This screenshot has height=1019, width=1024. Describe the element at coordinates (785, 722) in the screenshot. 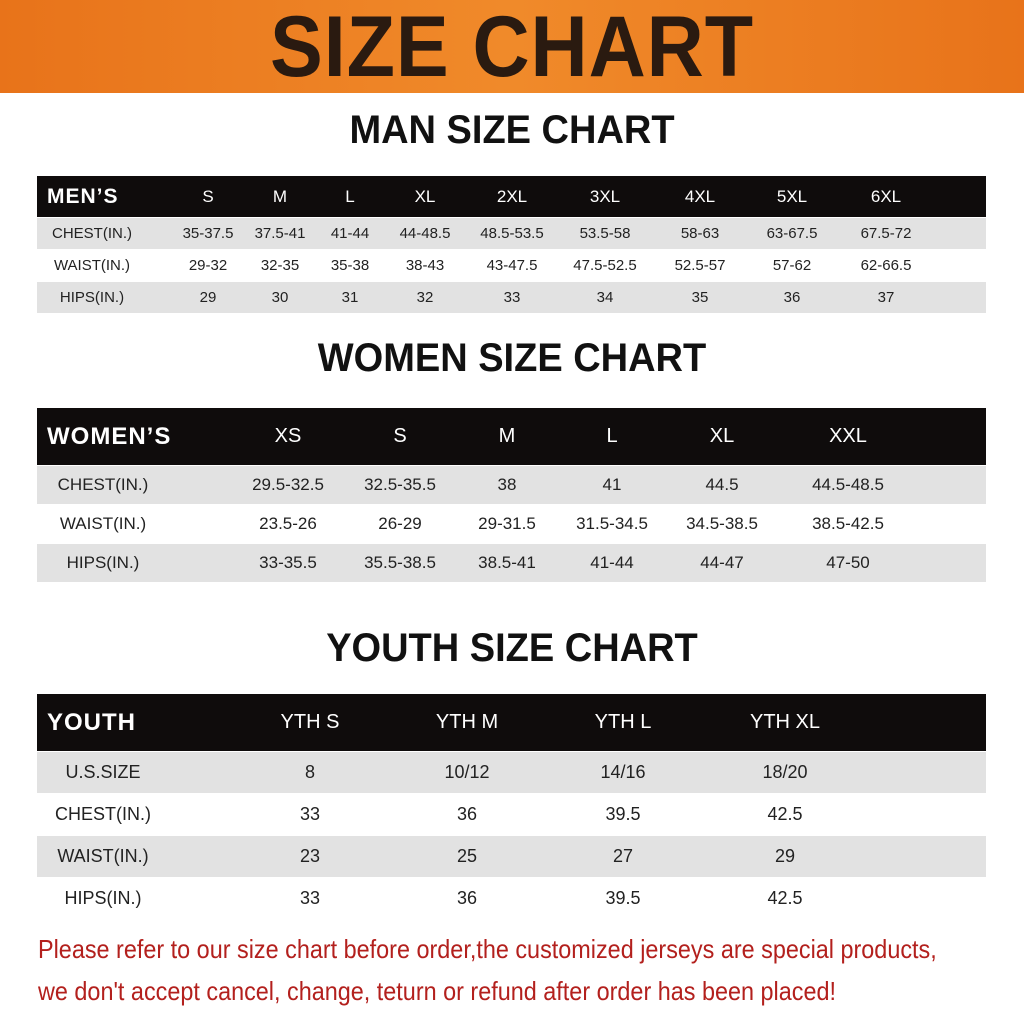

I see `size-header-cell: YTH XL` at that location.